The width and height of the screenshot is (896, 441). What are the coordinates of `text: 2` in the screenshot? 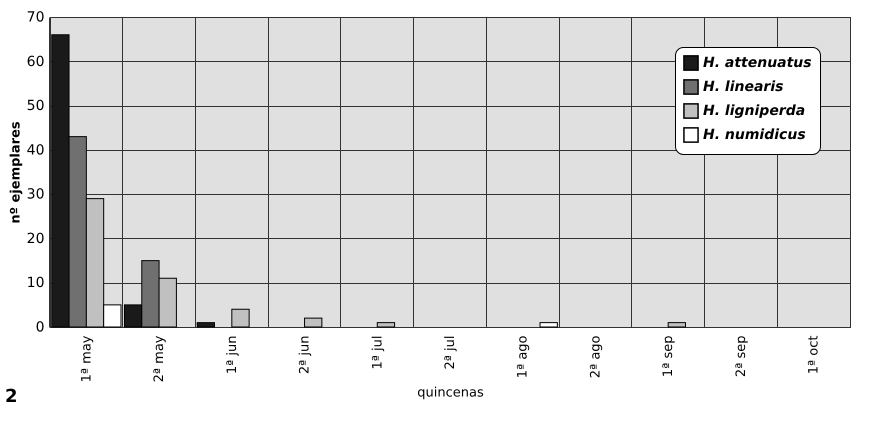 It's located at (11, 396).